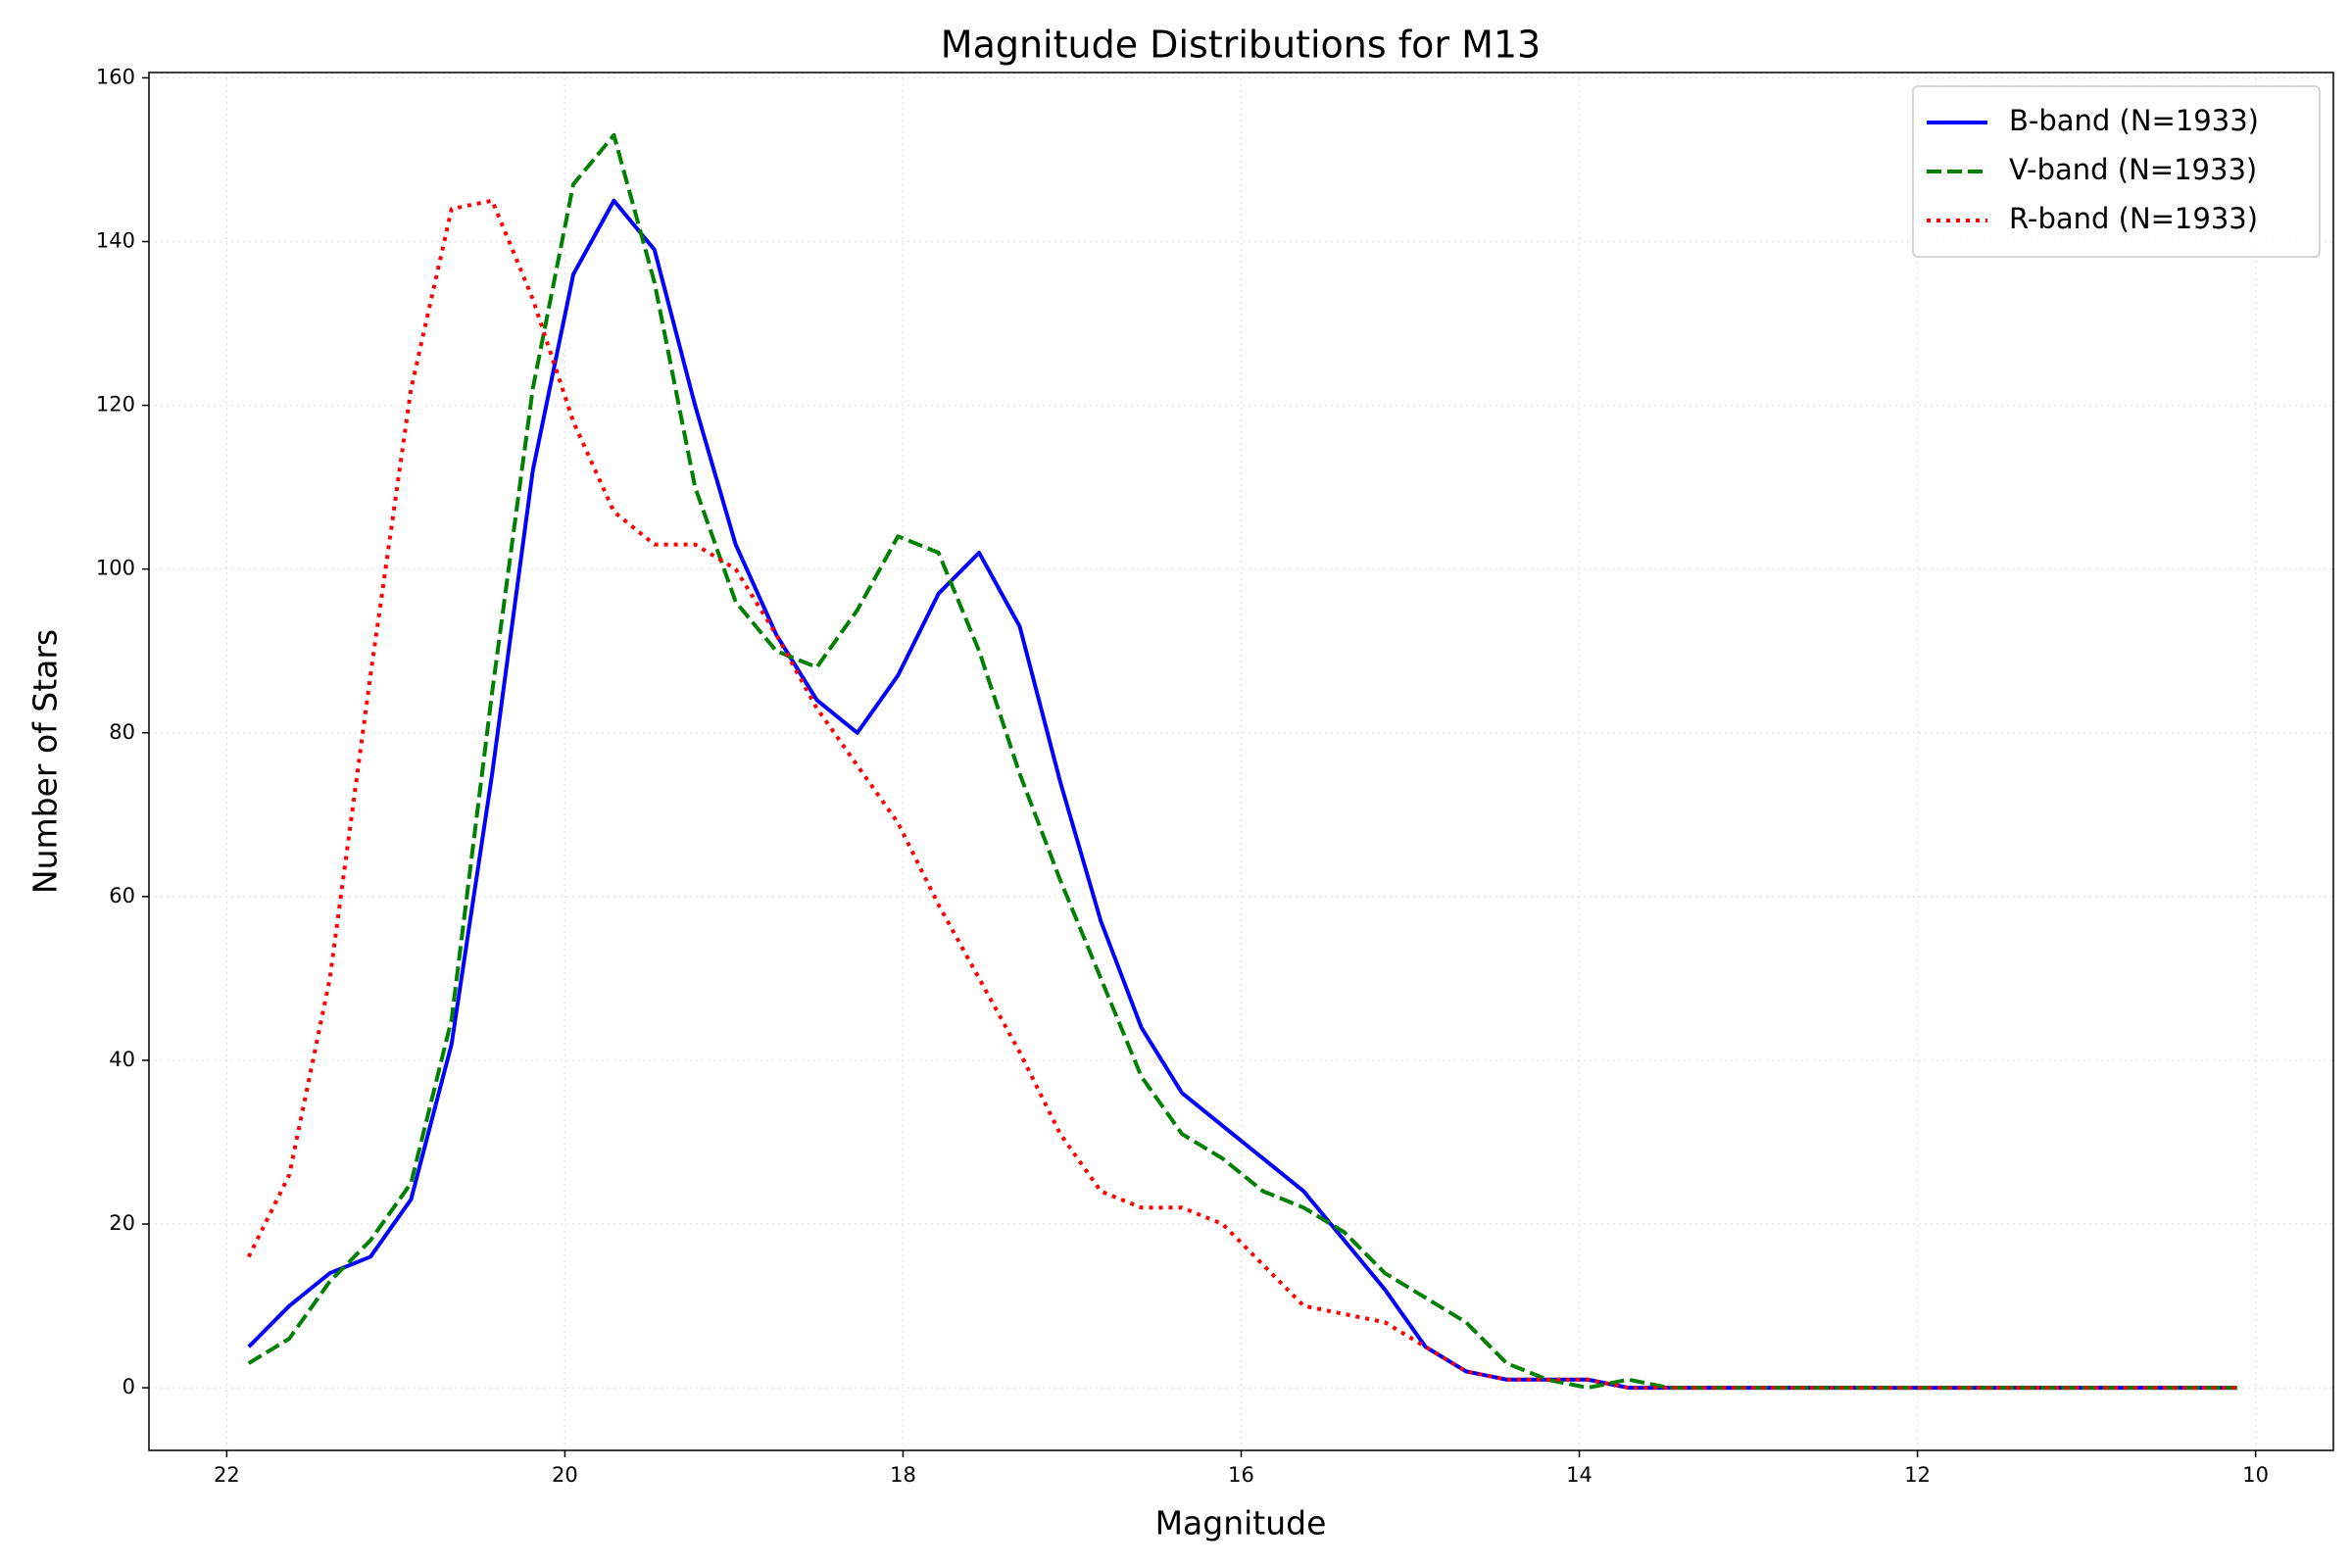 This screenshot has width=2352, height=1568. What do you see at coordinates (2255, 1475) in the screenshot?
I see `x-tick-label: 10` at bounding box center [2255, 1475].